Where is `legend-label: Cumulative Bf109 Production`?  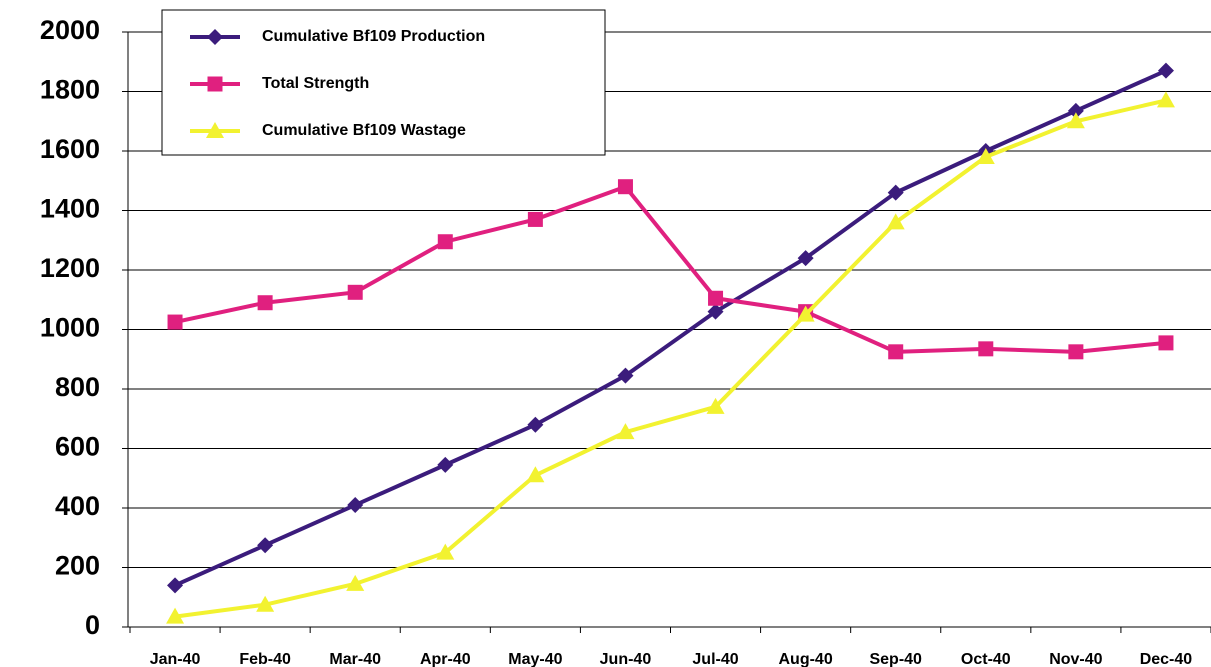 legend-label: Cumulative Bf109 Production is located at coordinates (373, 36).